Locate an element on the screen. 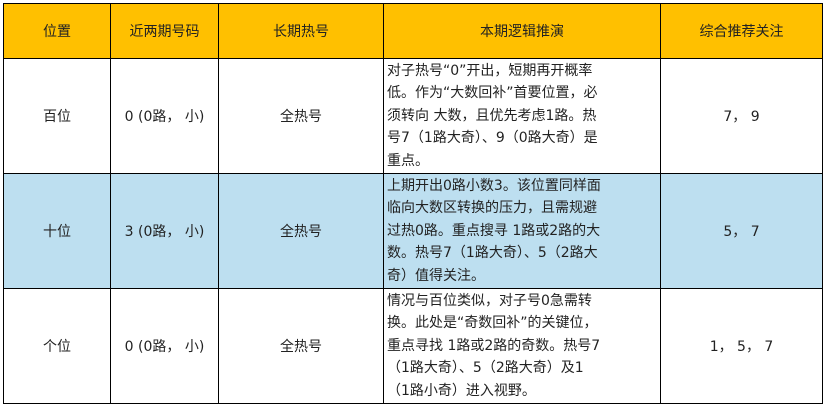 The width and height of the screenshot is (825, 406). cell-recommend: 5， 7 is located at coordinates (741, 231).